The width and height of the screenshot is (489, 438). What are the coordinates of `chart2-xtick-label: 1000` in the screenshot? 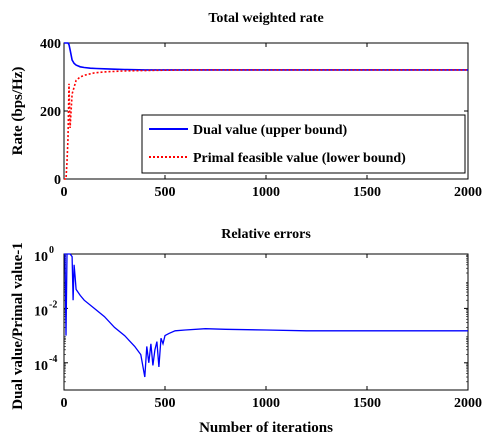 It's located at (266, 403).